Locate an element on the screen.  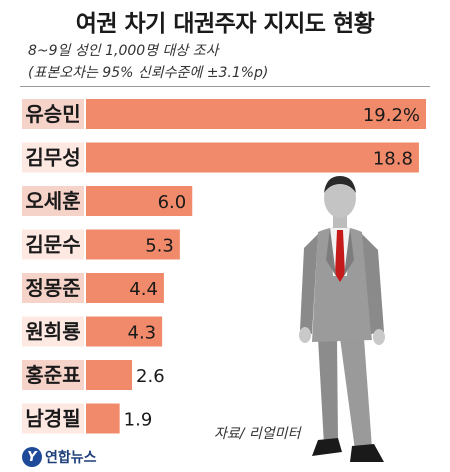
category-label: 오세훈 is located at coordinates (52, 201).